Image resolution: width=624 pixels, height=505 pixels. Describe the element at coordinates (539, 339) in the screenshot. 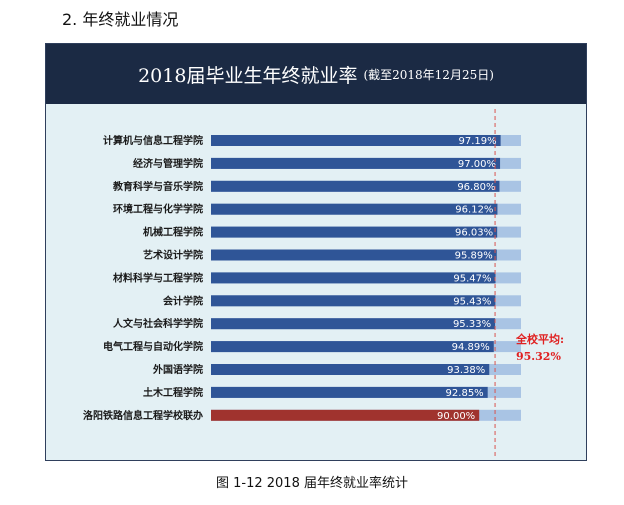

I see `average-label: 全校平均:` at that location.